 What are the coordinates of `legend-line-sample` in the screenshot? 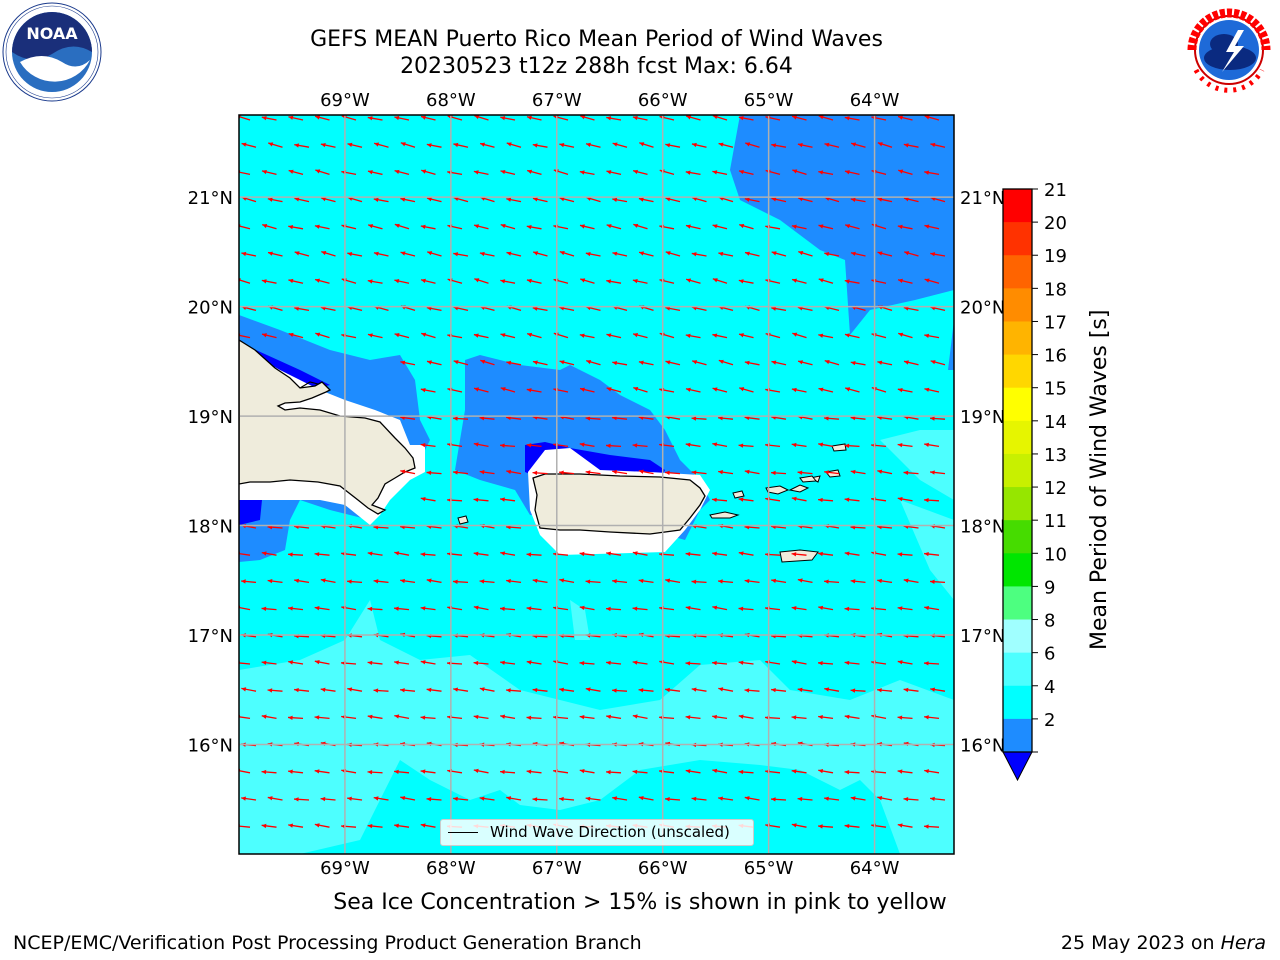 It's located at (463, 832).